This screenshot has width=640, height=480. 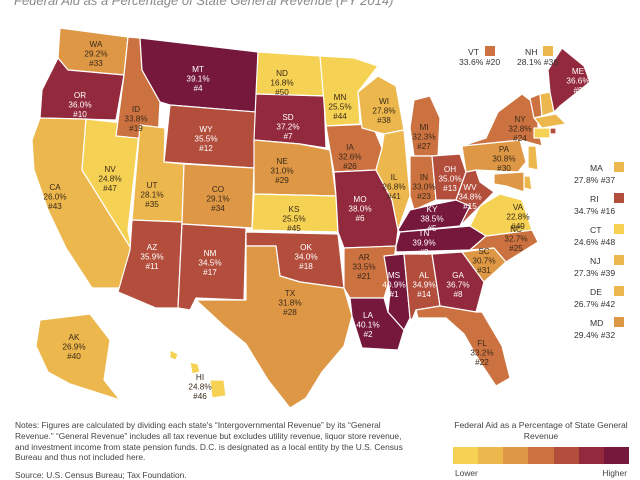 I want to click on ct-abbr: CT, so click(x=596, y=230).